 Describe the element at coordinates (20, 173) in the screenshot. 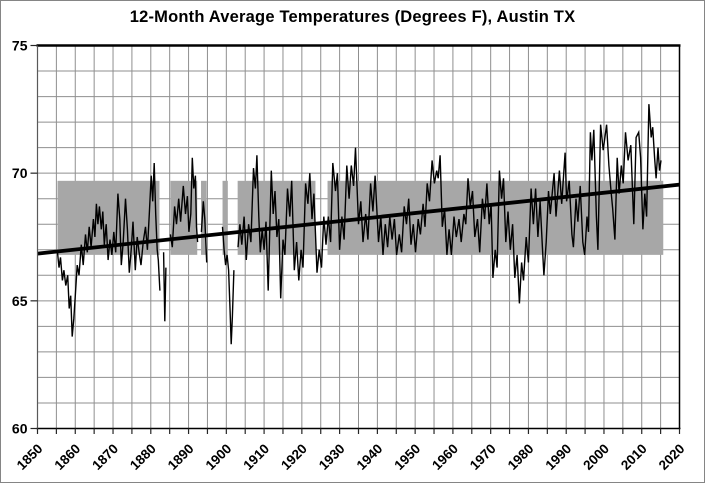

I see `y-axis-label: 70` at that location.